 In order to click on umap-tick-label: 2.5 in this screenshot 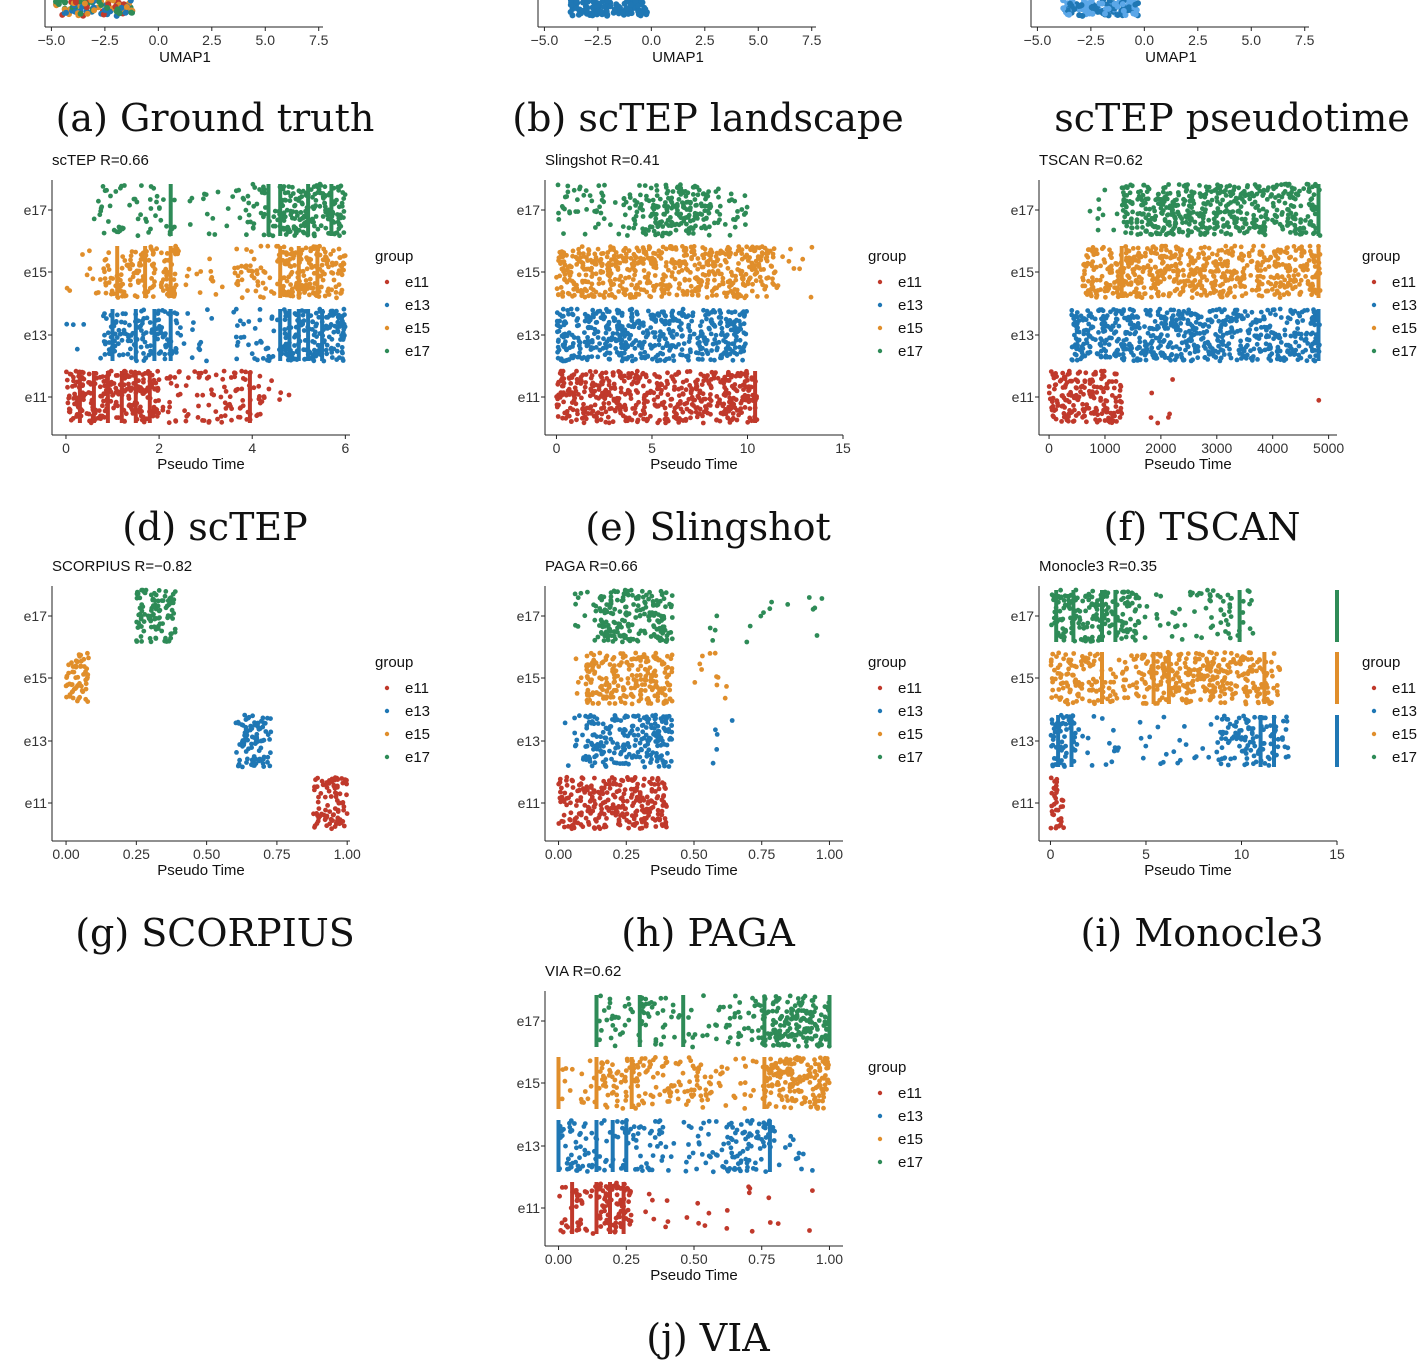, I will do `click(212, 40)`.